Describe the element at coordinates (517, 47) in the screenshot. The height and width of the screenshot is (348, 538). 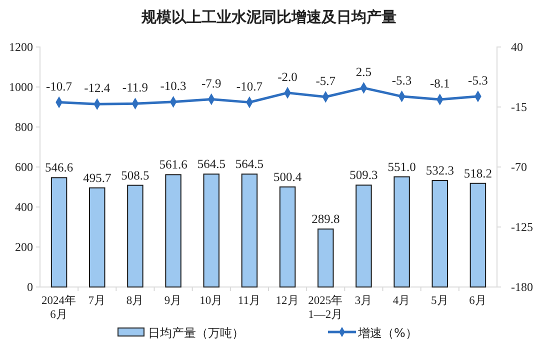
I see `y2-tick-label: 40` at that location.